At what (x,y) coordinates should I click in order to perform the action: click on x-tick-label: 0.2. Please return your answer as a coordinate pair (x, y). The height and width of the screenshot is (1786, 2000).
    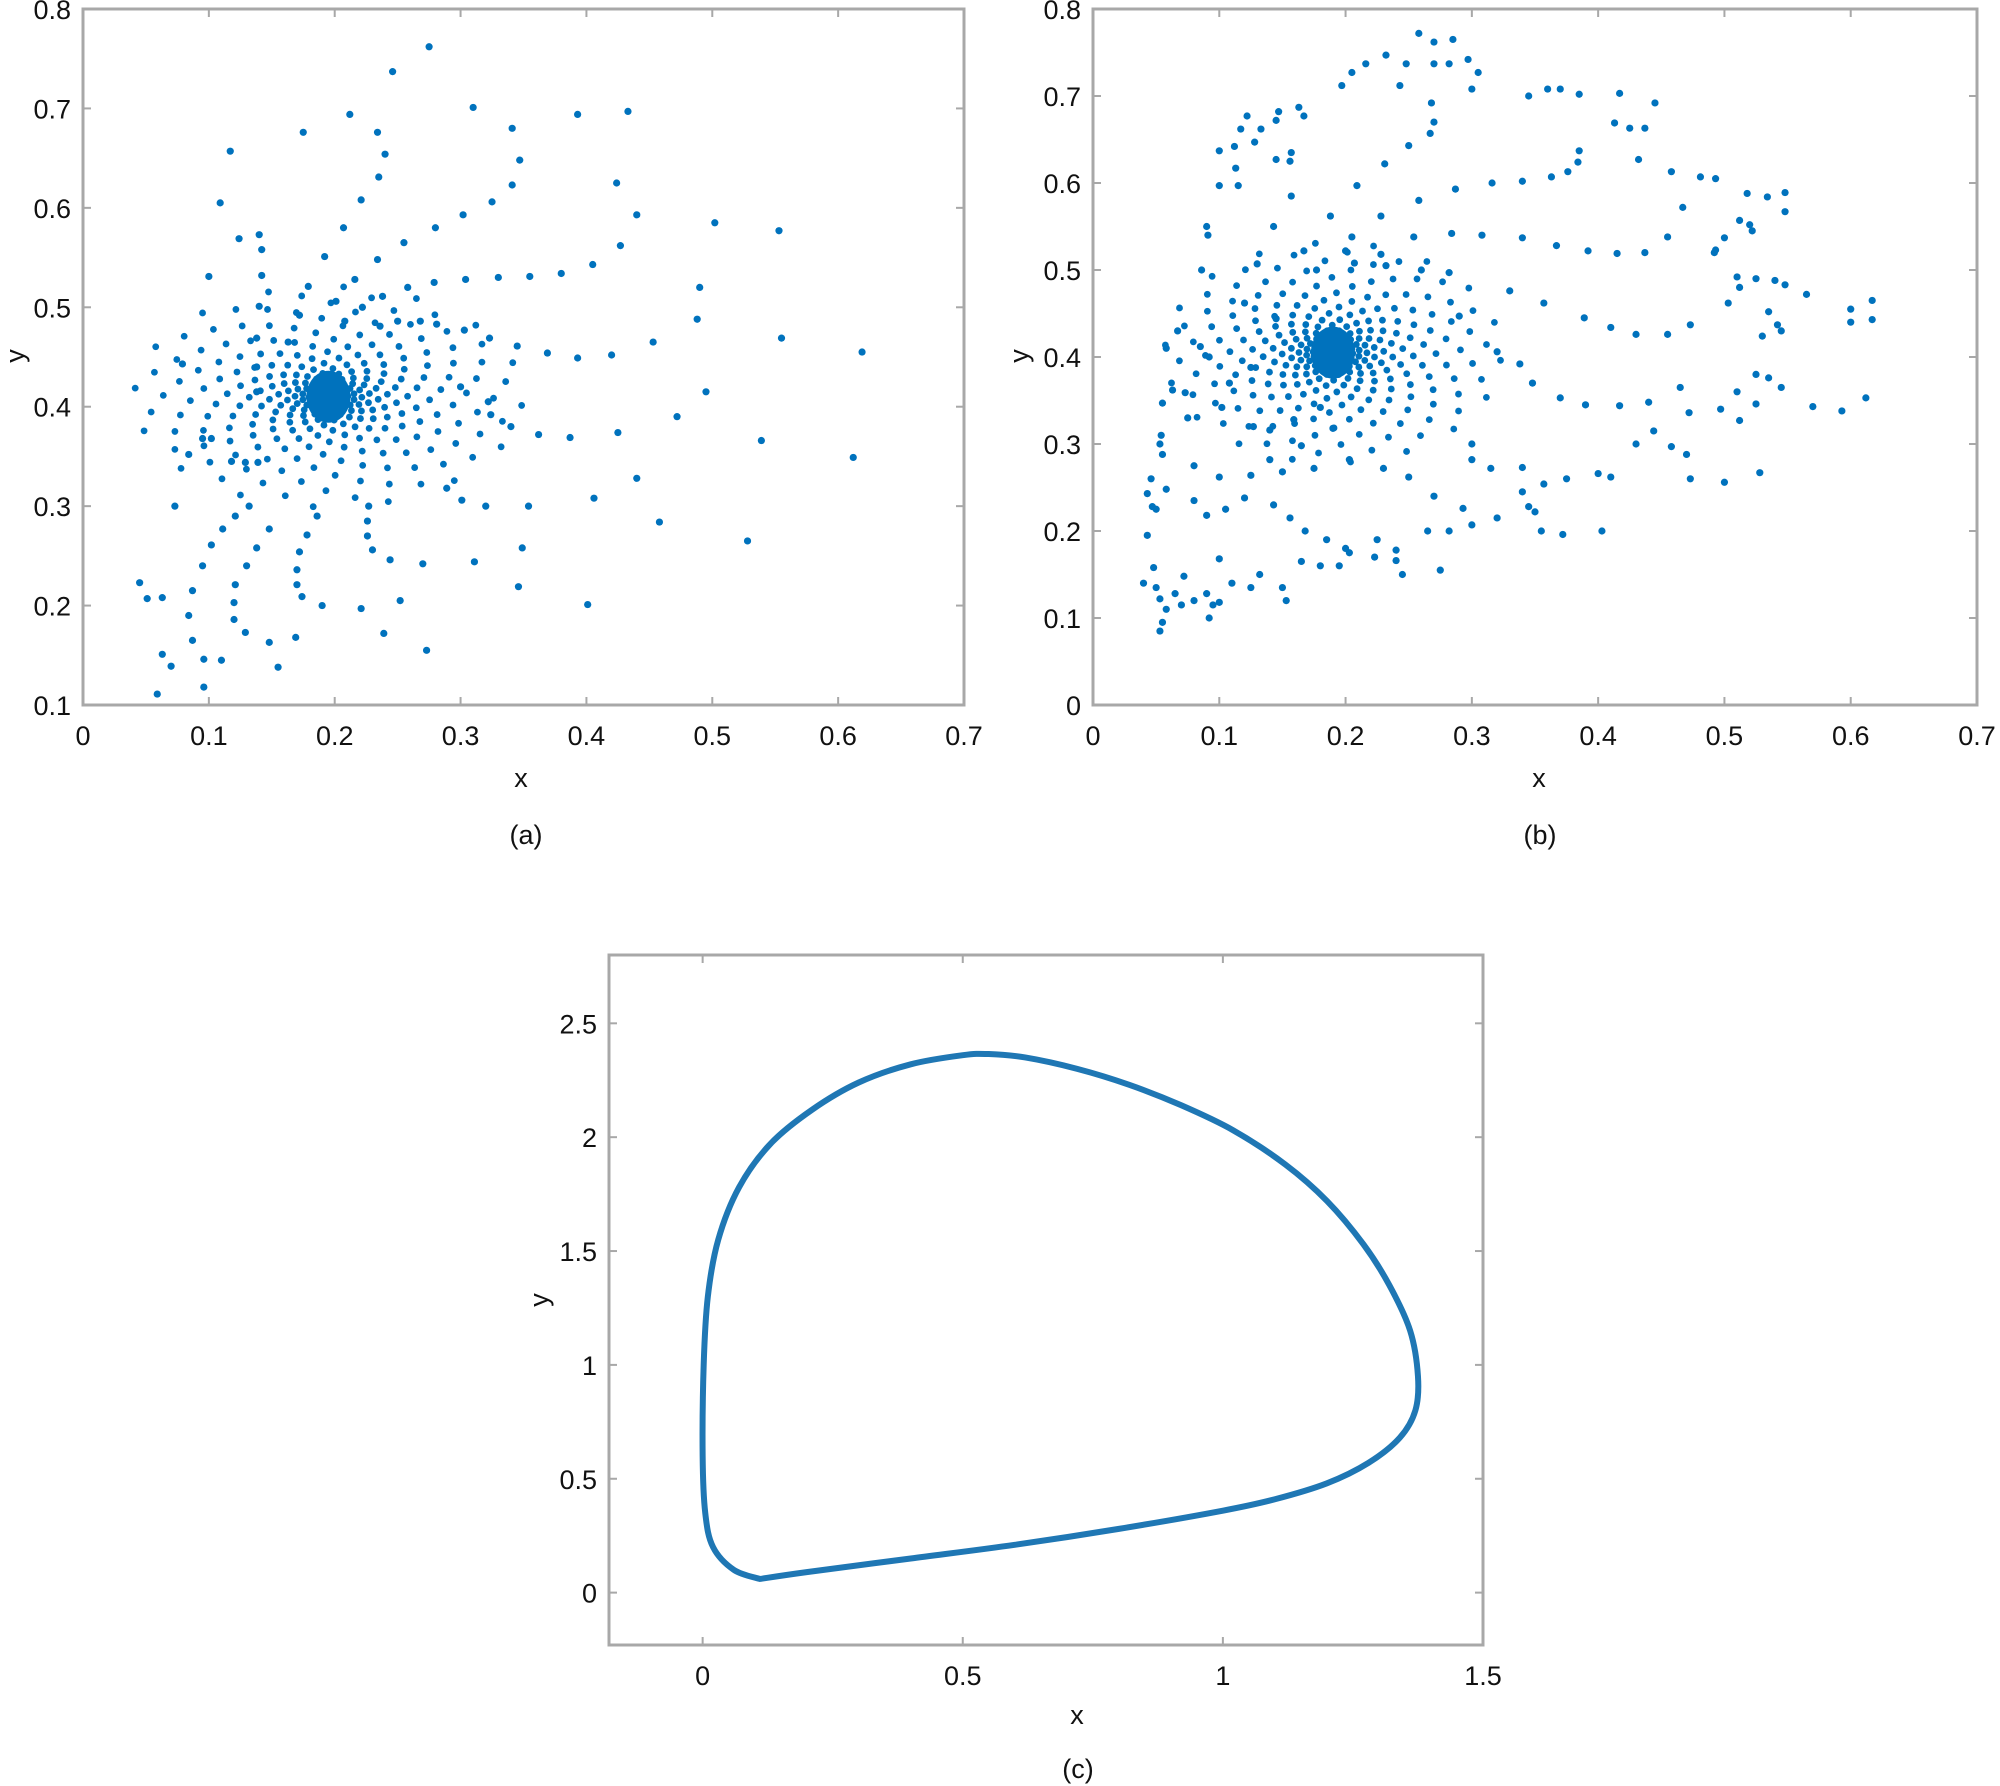
    Looking at the image, I should click on (1346, 736).